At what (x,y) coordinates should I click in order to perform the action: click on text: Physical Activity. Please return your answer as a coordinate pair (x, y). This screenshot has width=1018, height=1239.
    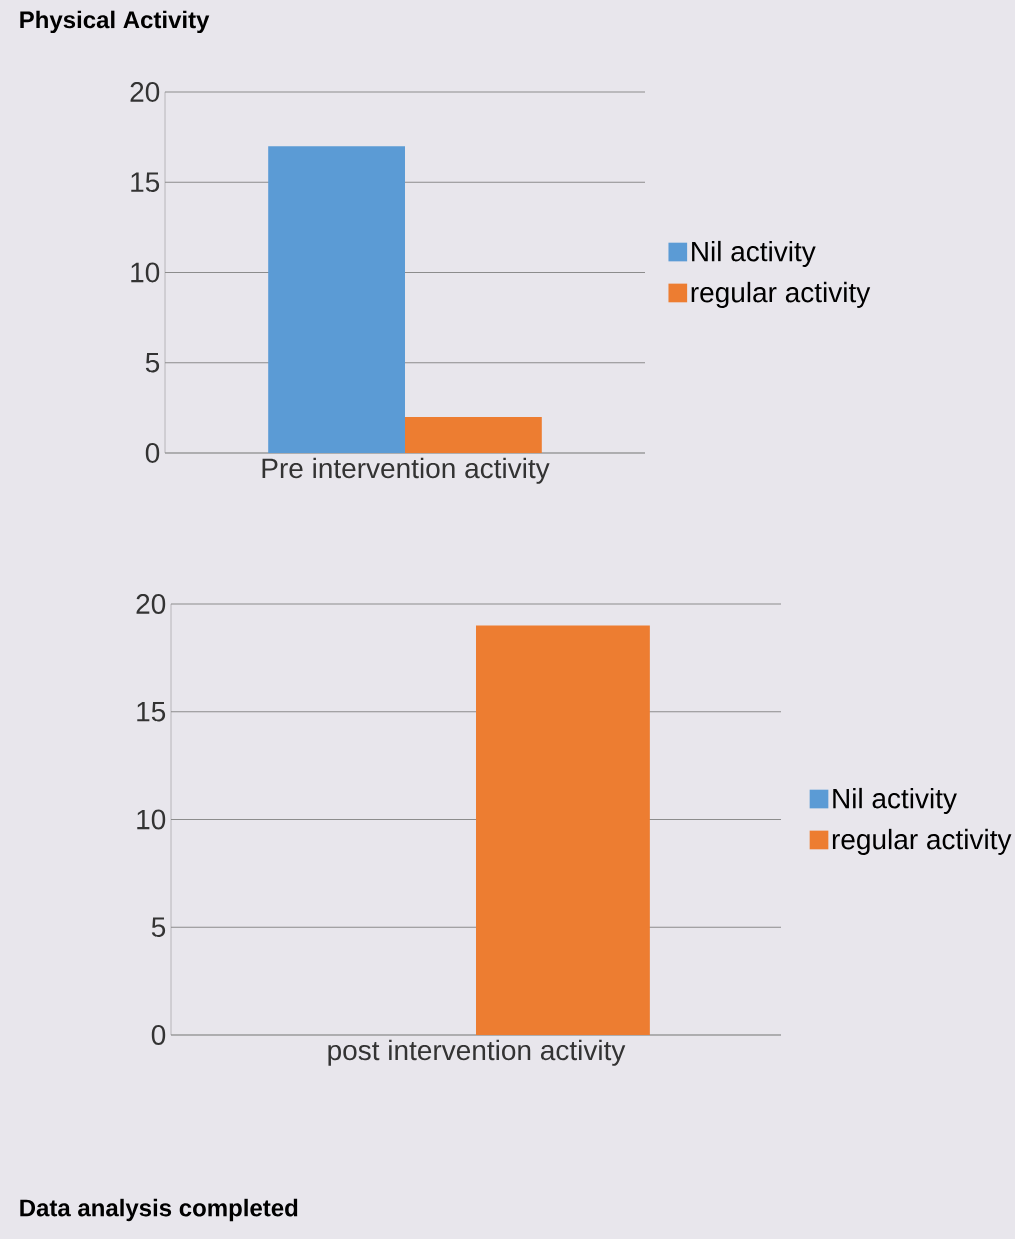
    Looking at the image, I should click on (115, 22).